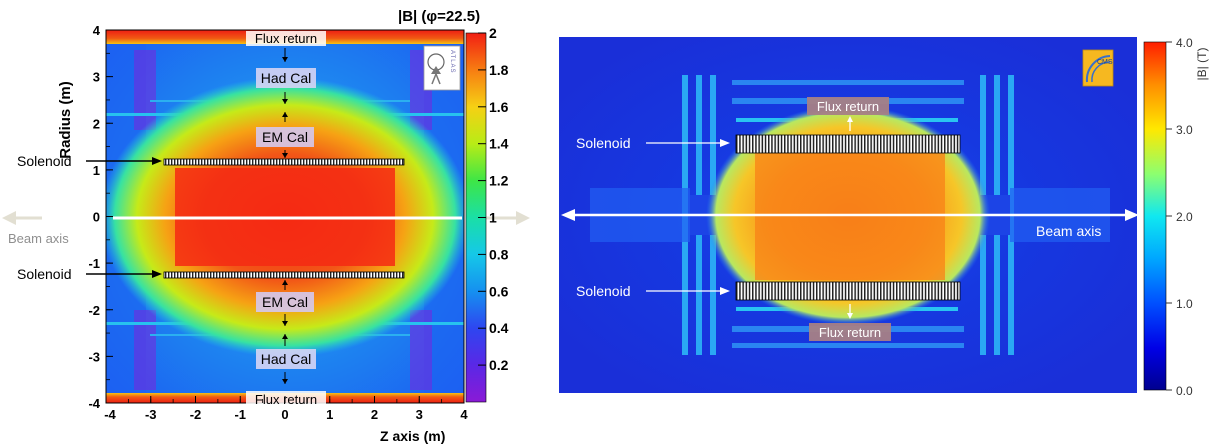  What do you see at coordinates (96, 123) in the screenshot?
I see `atlas-y-tick-label: 2` at bounding box center [96, 123].